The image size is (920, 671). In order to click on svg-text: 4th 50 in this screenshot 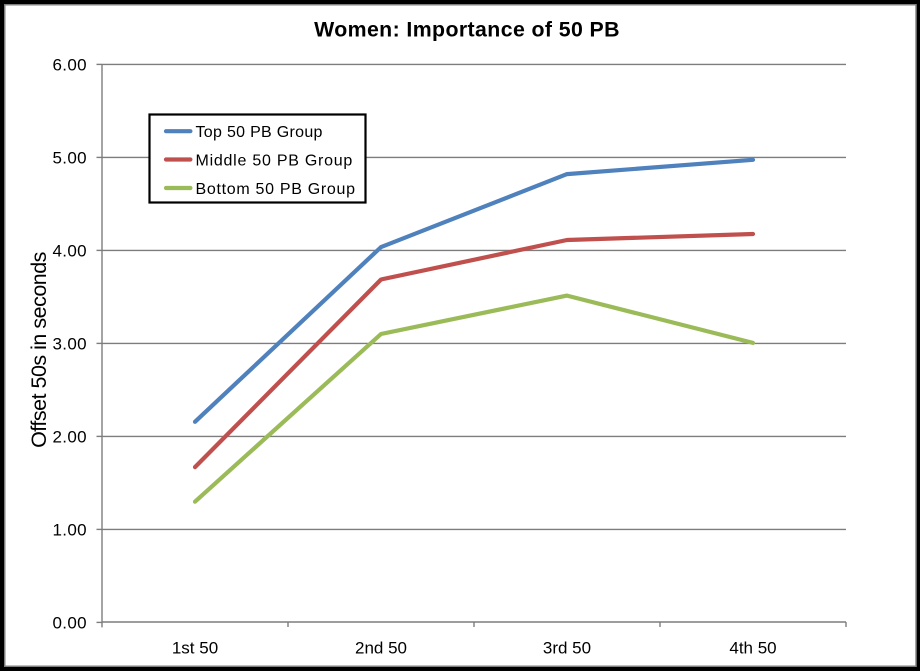, I will do `click(752, 647)`.